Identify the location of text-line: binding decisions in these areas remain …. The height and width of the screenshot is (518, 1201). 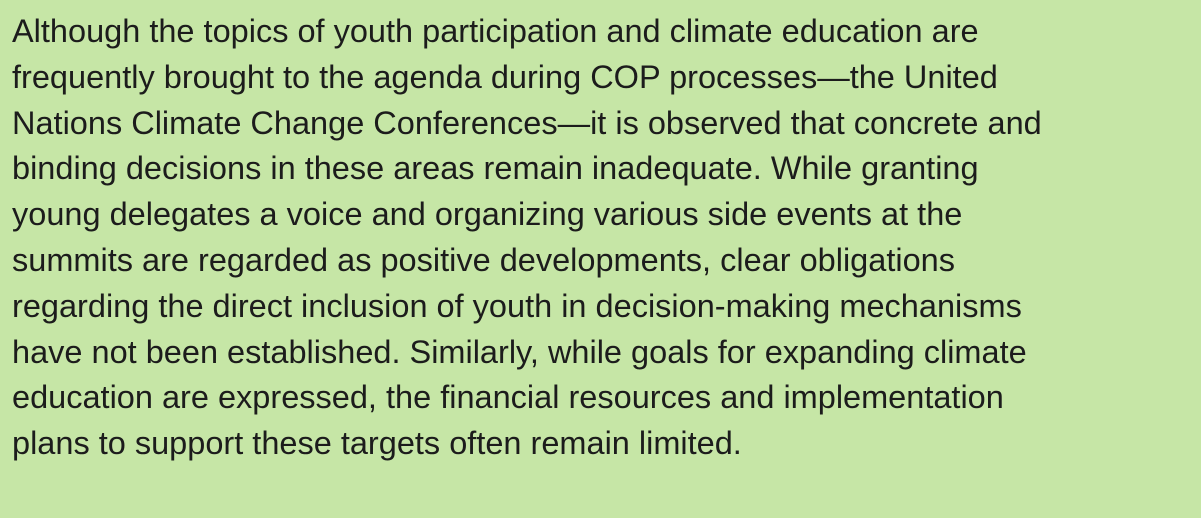
(495, 168).